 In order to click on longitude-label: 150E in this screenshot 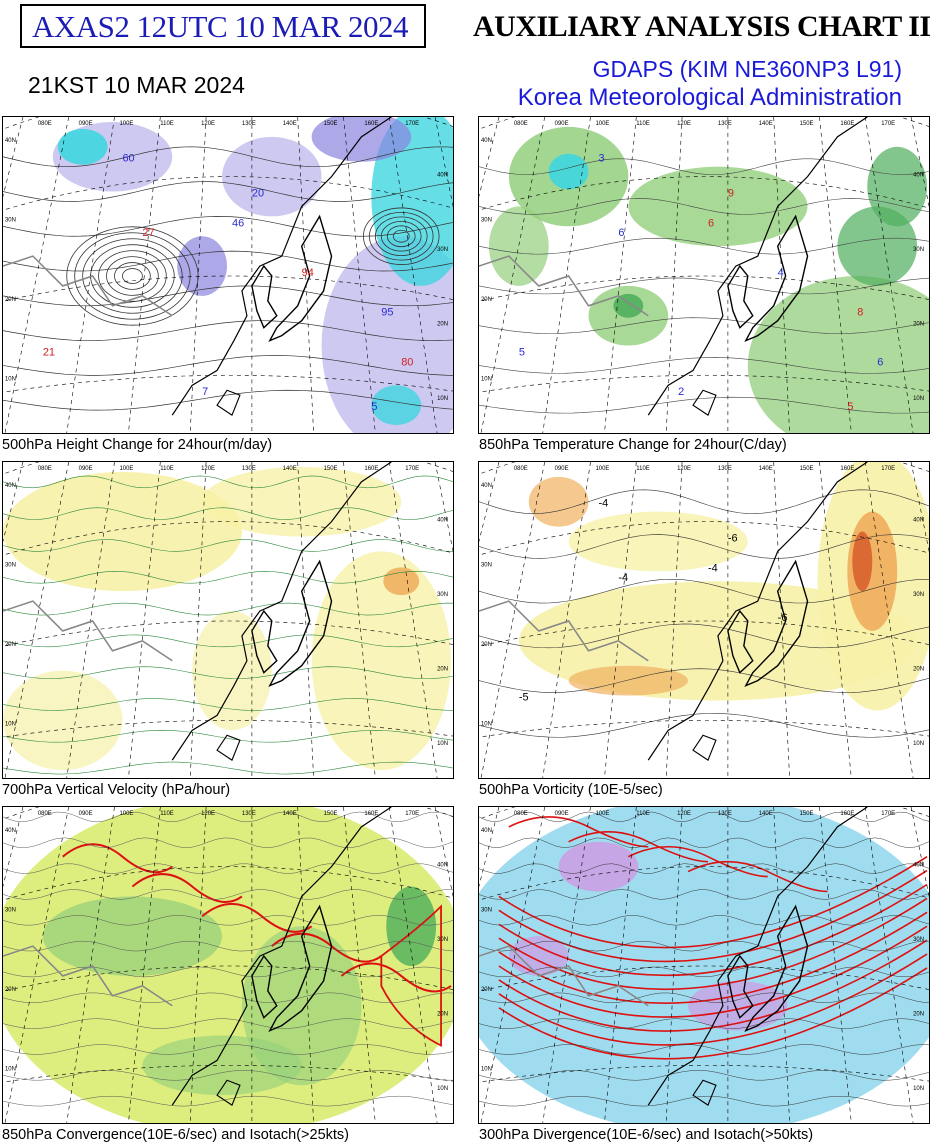, I will do `click(331, 814)`.